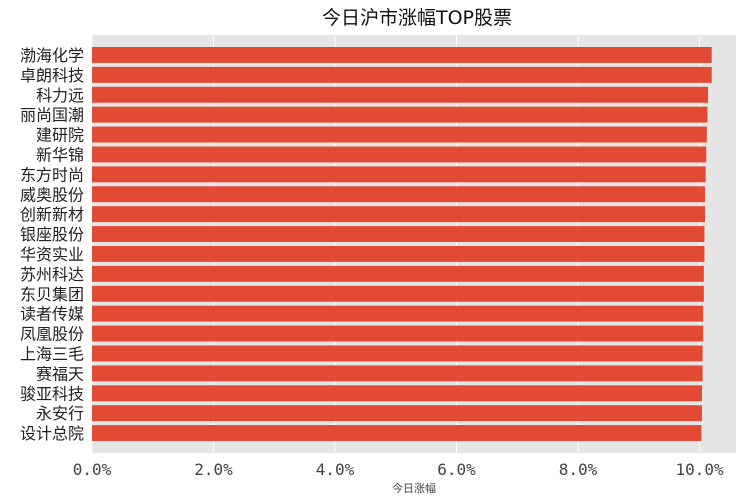  I want to click on x-tick-label-5: 10.0%, so click(699, 469).